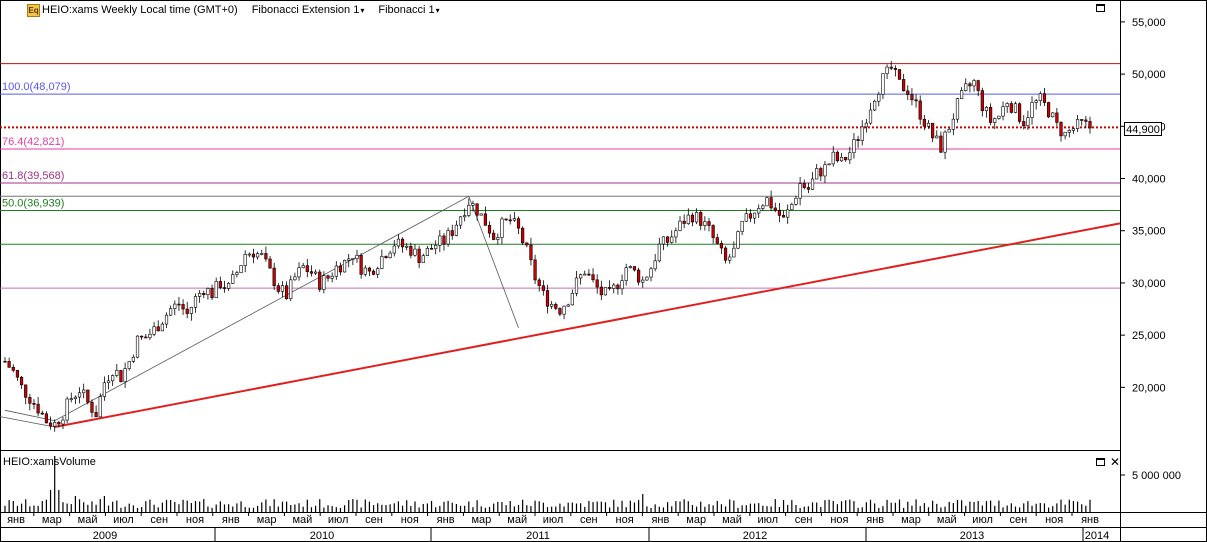  I want to click on year-label: 2013, so click(972, 536).